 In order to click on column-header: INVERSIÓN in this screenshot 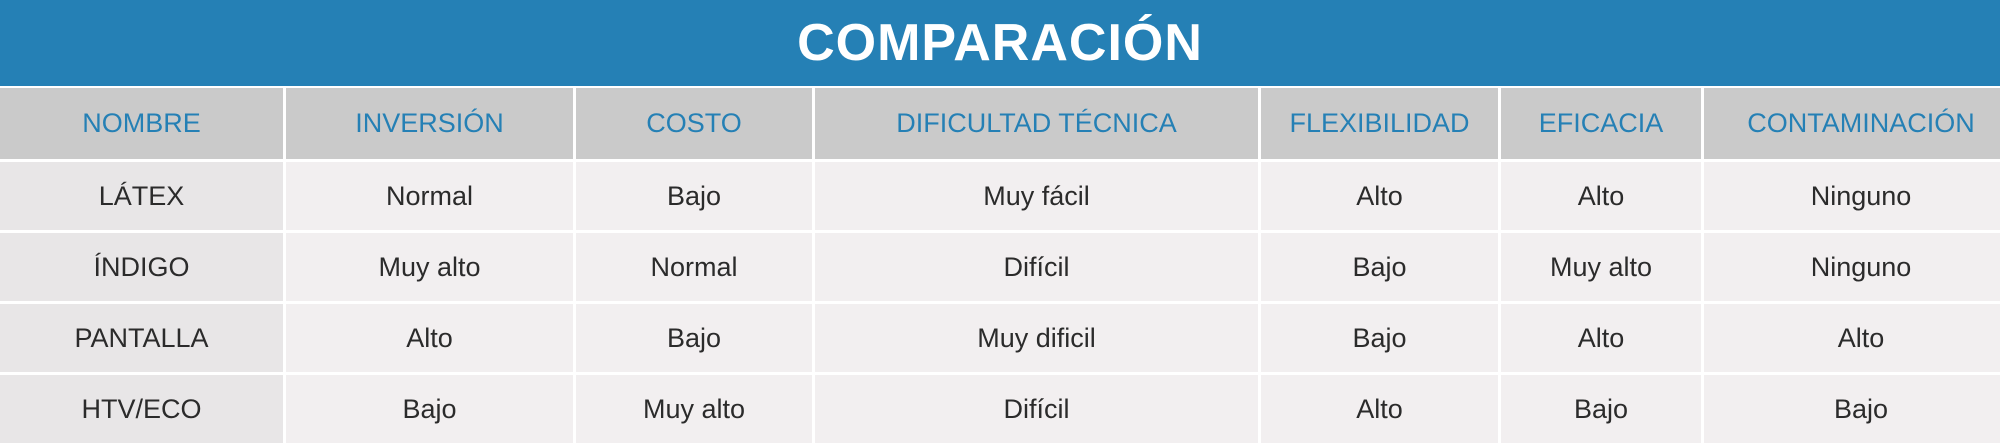, I will do `click(429, 123)`.